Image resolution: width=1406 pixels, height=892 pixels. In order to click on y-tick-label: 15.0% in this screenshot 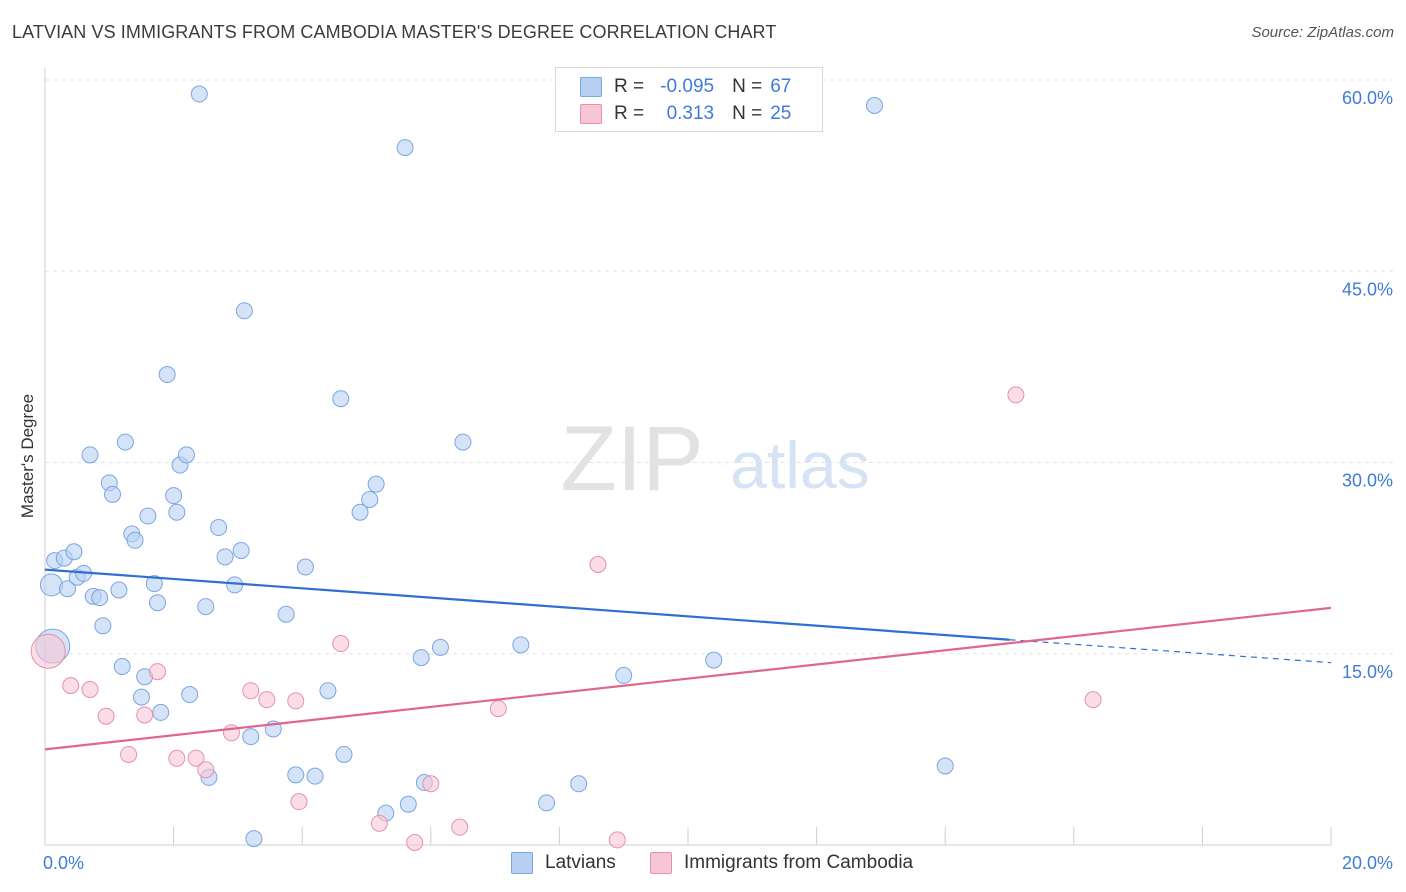, I will do `click(1367, 672)`.